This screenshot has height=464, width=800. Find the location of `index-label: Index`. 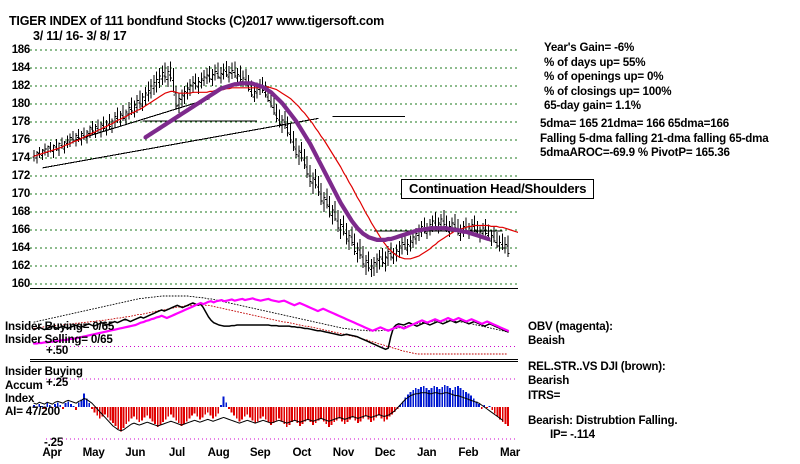

index-label: Index is located at coordinates (20, 398).